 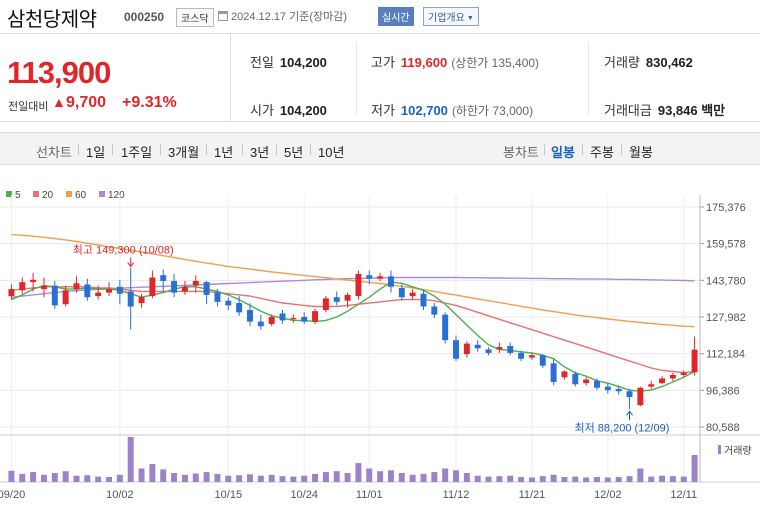 I want to click on period-3y: 3년, so click(x=260, y=152).